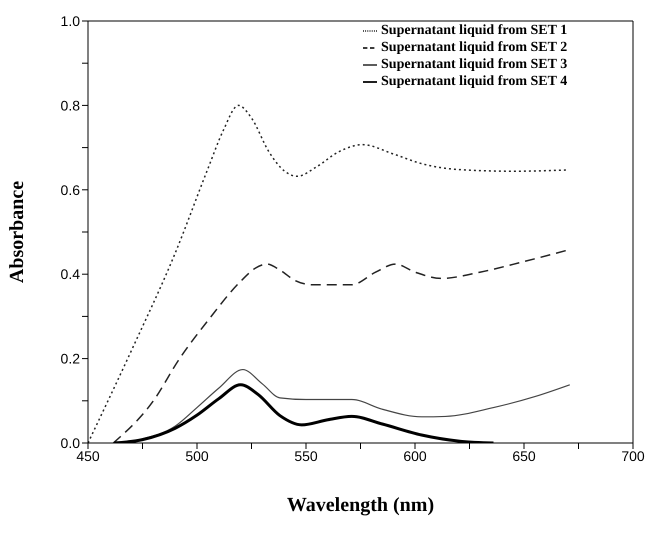 Image resolution: width=659 pixels, height=536 pixels. I want to click on y-tick-label: 0.6, so click(70, 190).